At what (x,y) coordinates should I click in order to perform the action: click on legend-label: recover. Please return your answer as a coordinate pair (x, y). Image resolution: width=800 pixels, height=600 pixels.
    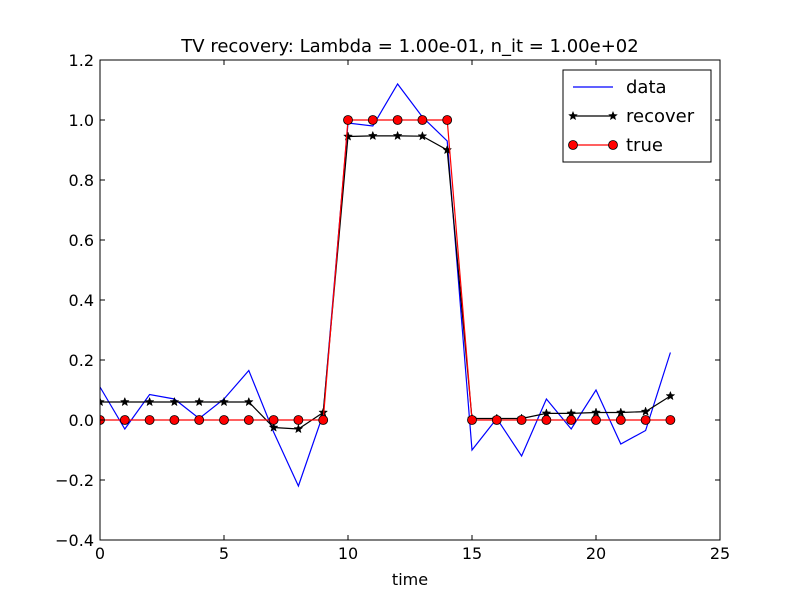
    Looking at the image, I should click on (660, 116).